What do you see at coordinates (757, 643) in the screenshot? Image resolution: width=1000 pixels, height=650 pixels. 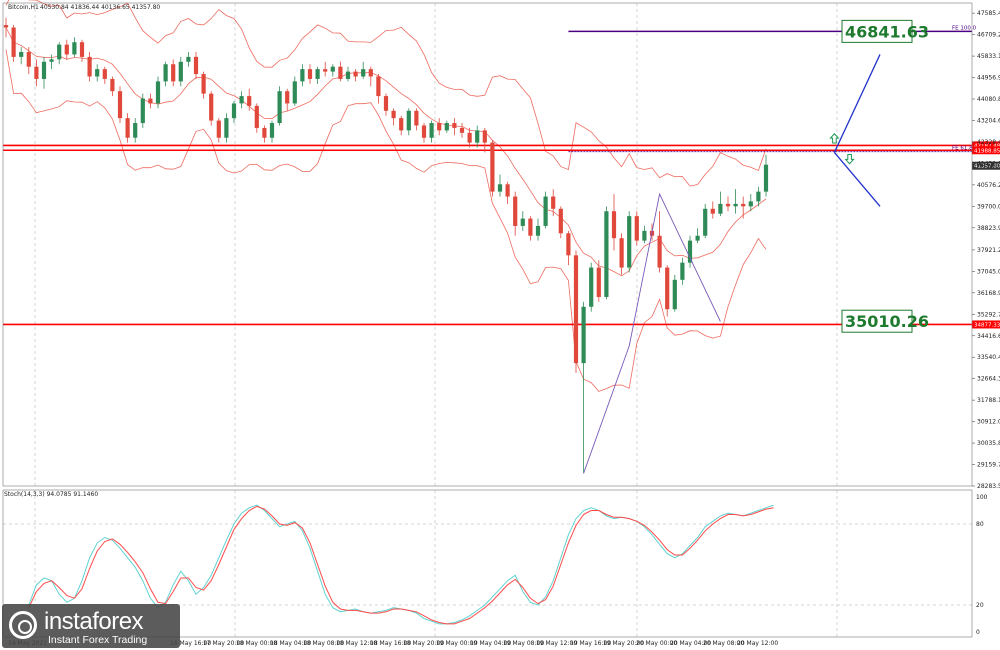 I see `time-tick-label: 20 May 12:00` at bounding box center [757, 643].